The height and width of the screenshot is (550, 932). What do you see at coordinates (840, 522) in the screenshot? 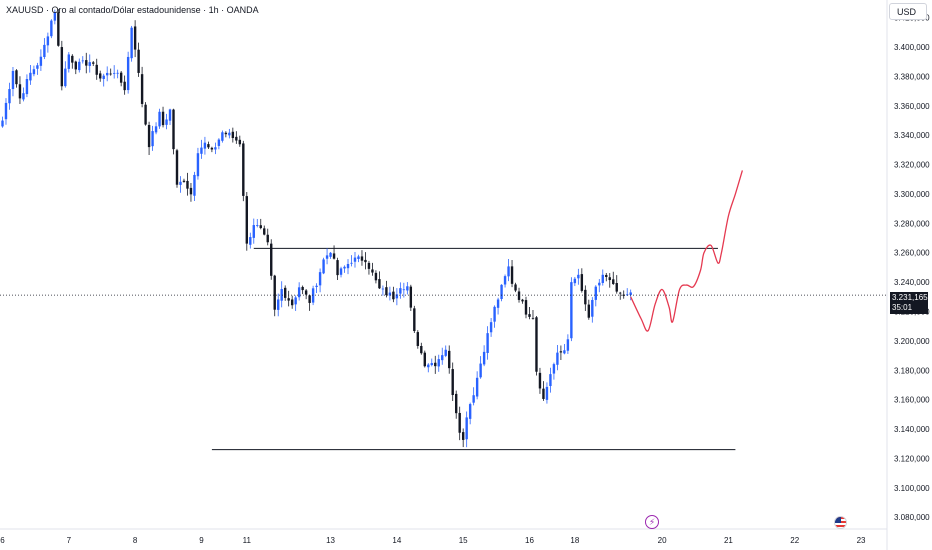
I see `us-flag-icon` at bounding box center [840, 522].